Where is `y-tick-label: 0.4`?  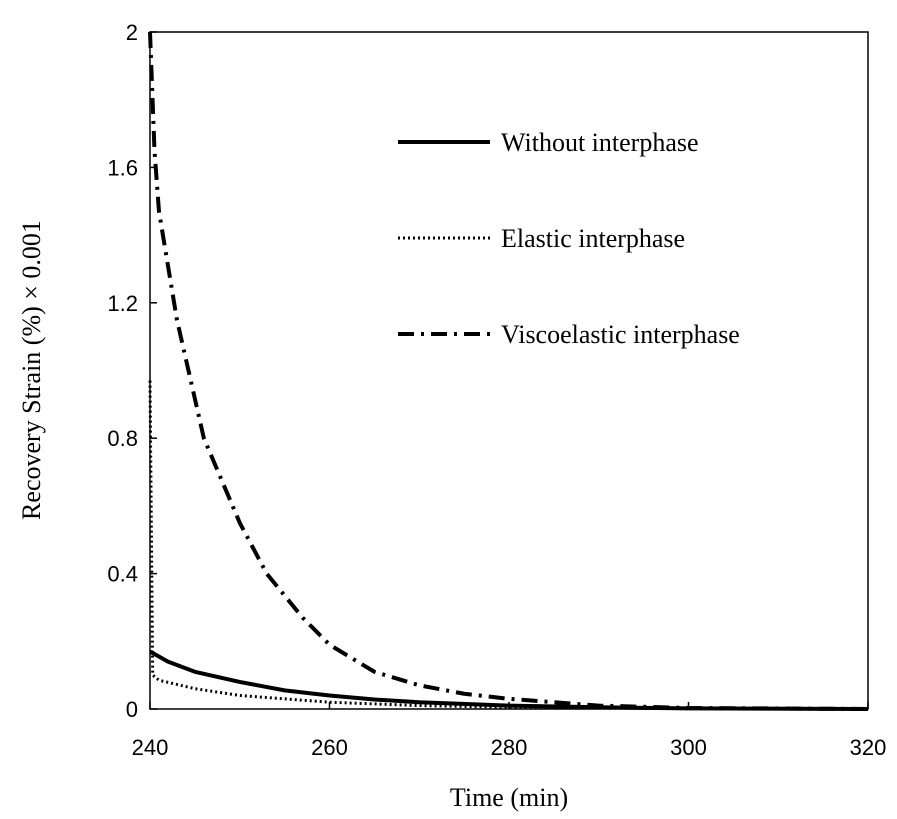 y-tick-label: 0.4 is located at coordinates (122, 574).